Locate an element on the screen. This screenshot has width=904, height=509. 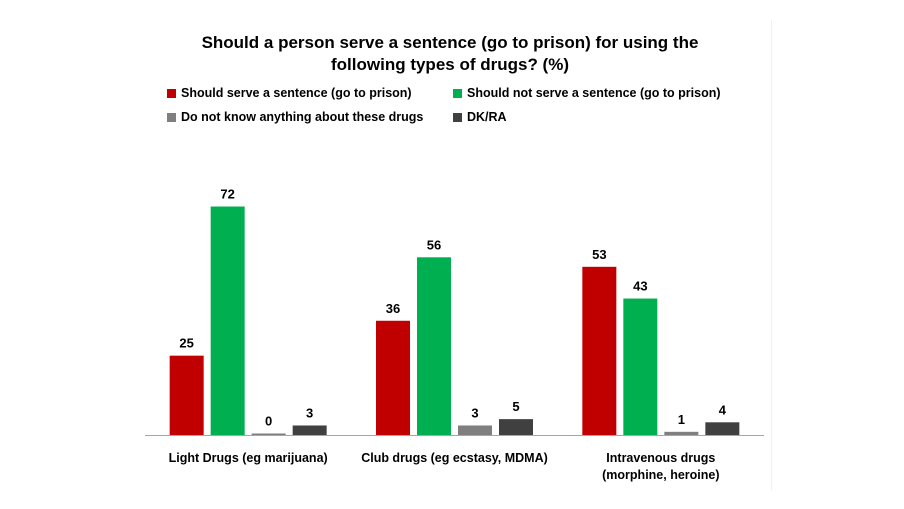
data-label-should-not-serve-a-sentence-go-to-prison-3: 43 is located at coordinates (640, 286).